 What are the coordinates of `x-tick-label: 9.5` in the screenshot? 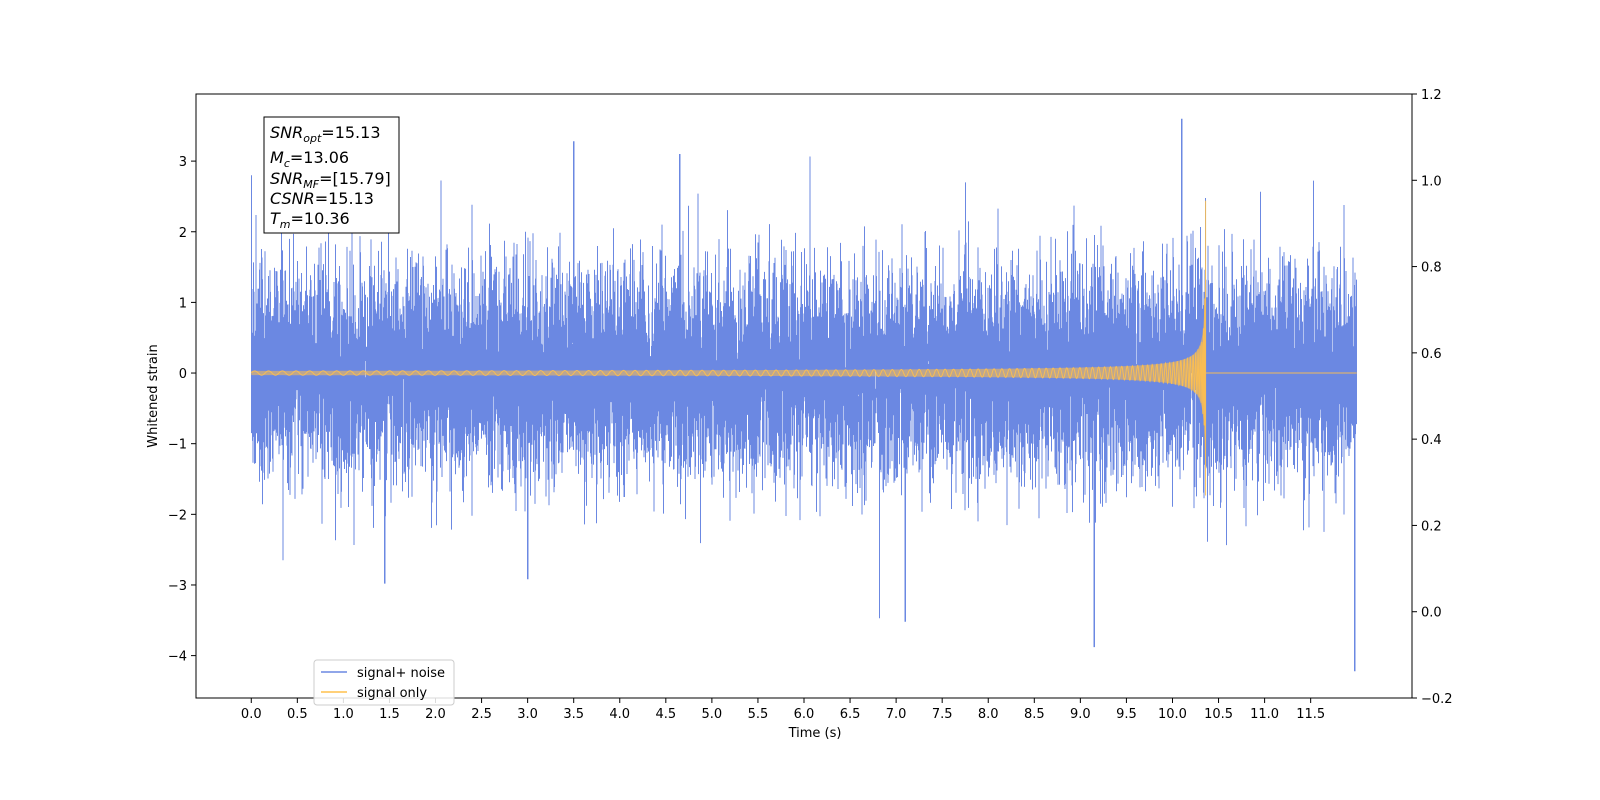 It's located at (1126, 714).